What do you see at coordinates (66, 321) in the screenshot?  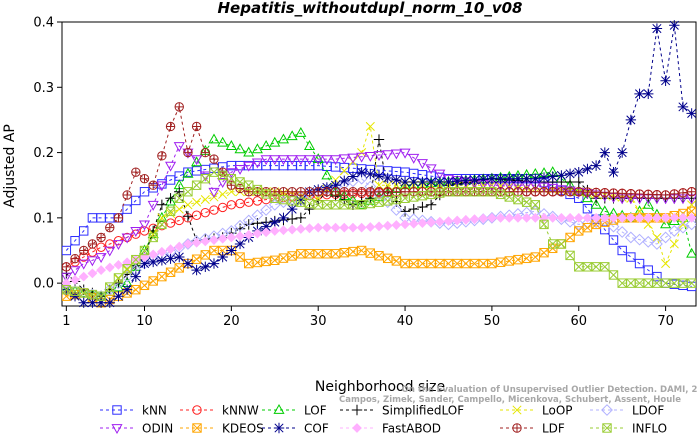 I see `x-tick-label: 1` at bounding box center [66, 321].